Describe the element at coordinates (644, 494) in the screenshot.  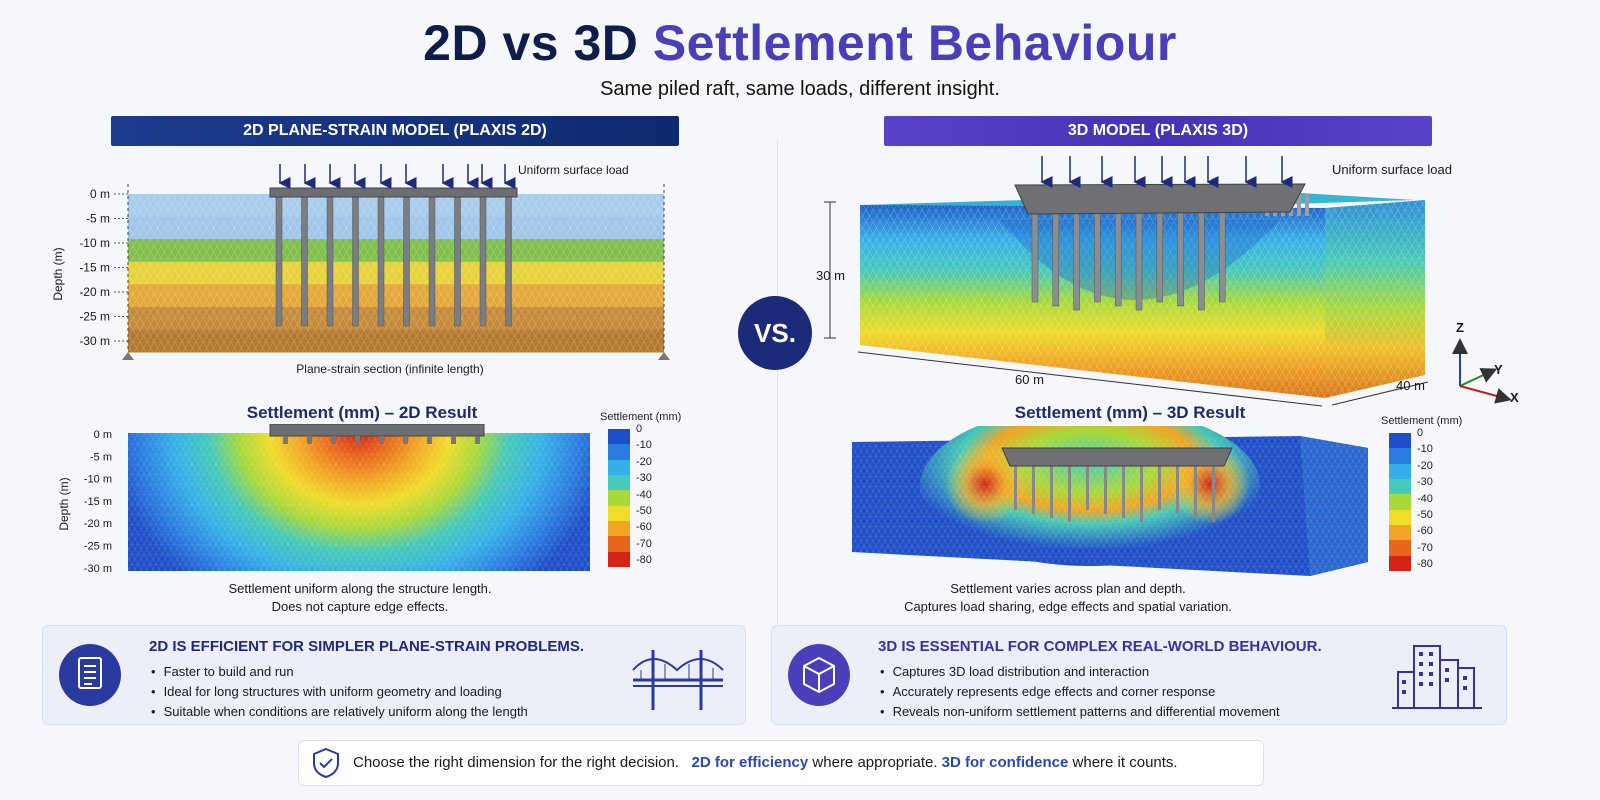
I see `colorbar-tick: -40` at that location.